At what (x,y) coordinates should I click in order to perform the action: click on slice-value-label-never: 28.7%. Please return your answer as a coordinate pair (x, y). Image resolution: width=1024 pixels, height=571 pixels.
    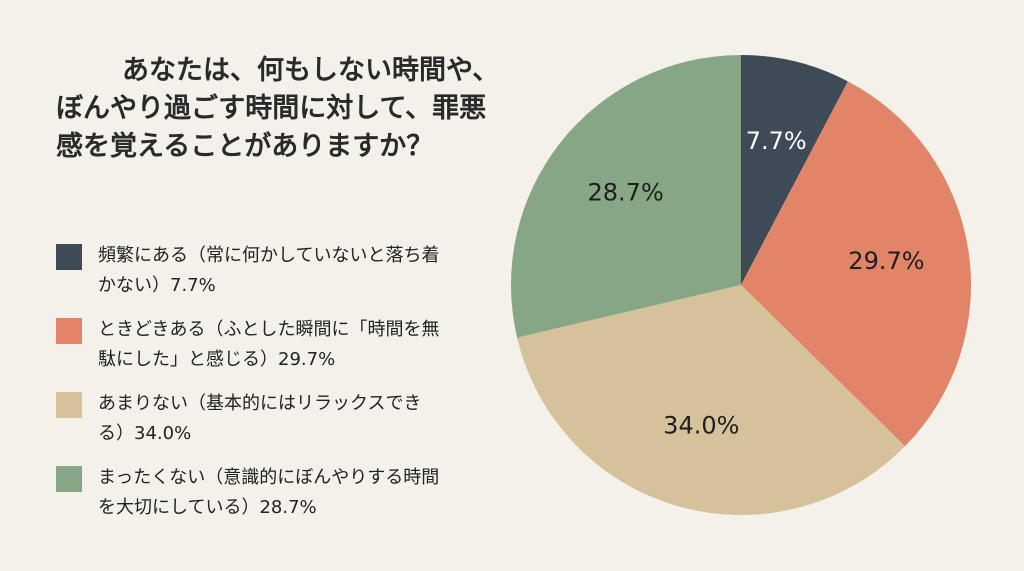
    Looking at the image, I should click on (626, 193).